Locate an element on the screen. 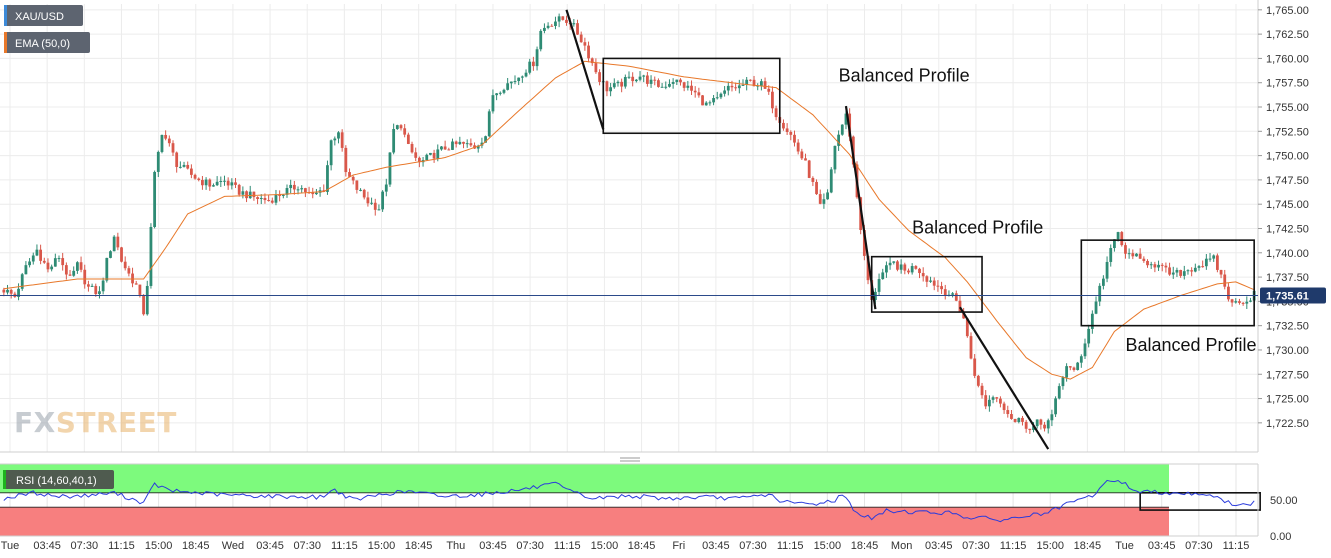  rsi-badge: RSI (14,60,40,1) is located at coordinates (58, 479).